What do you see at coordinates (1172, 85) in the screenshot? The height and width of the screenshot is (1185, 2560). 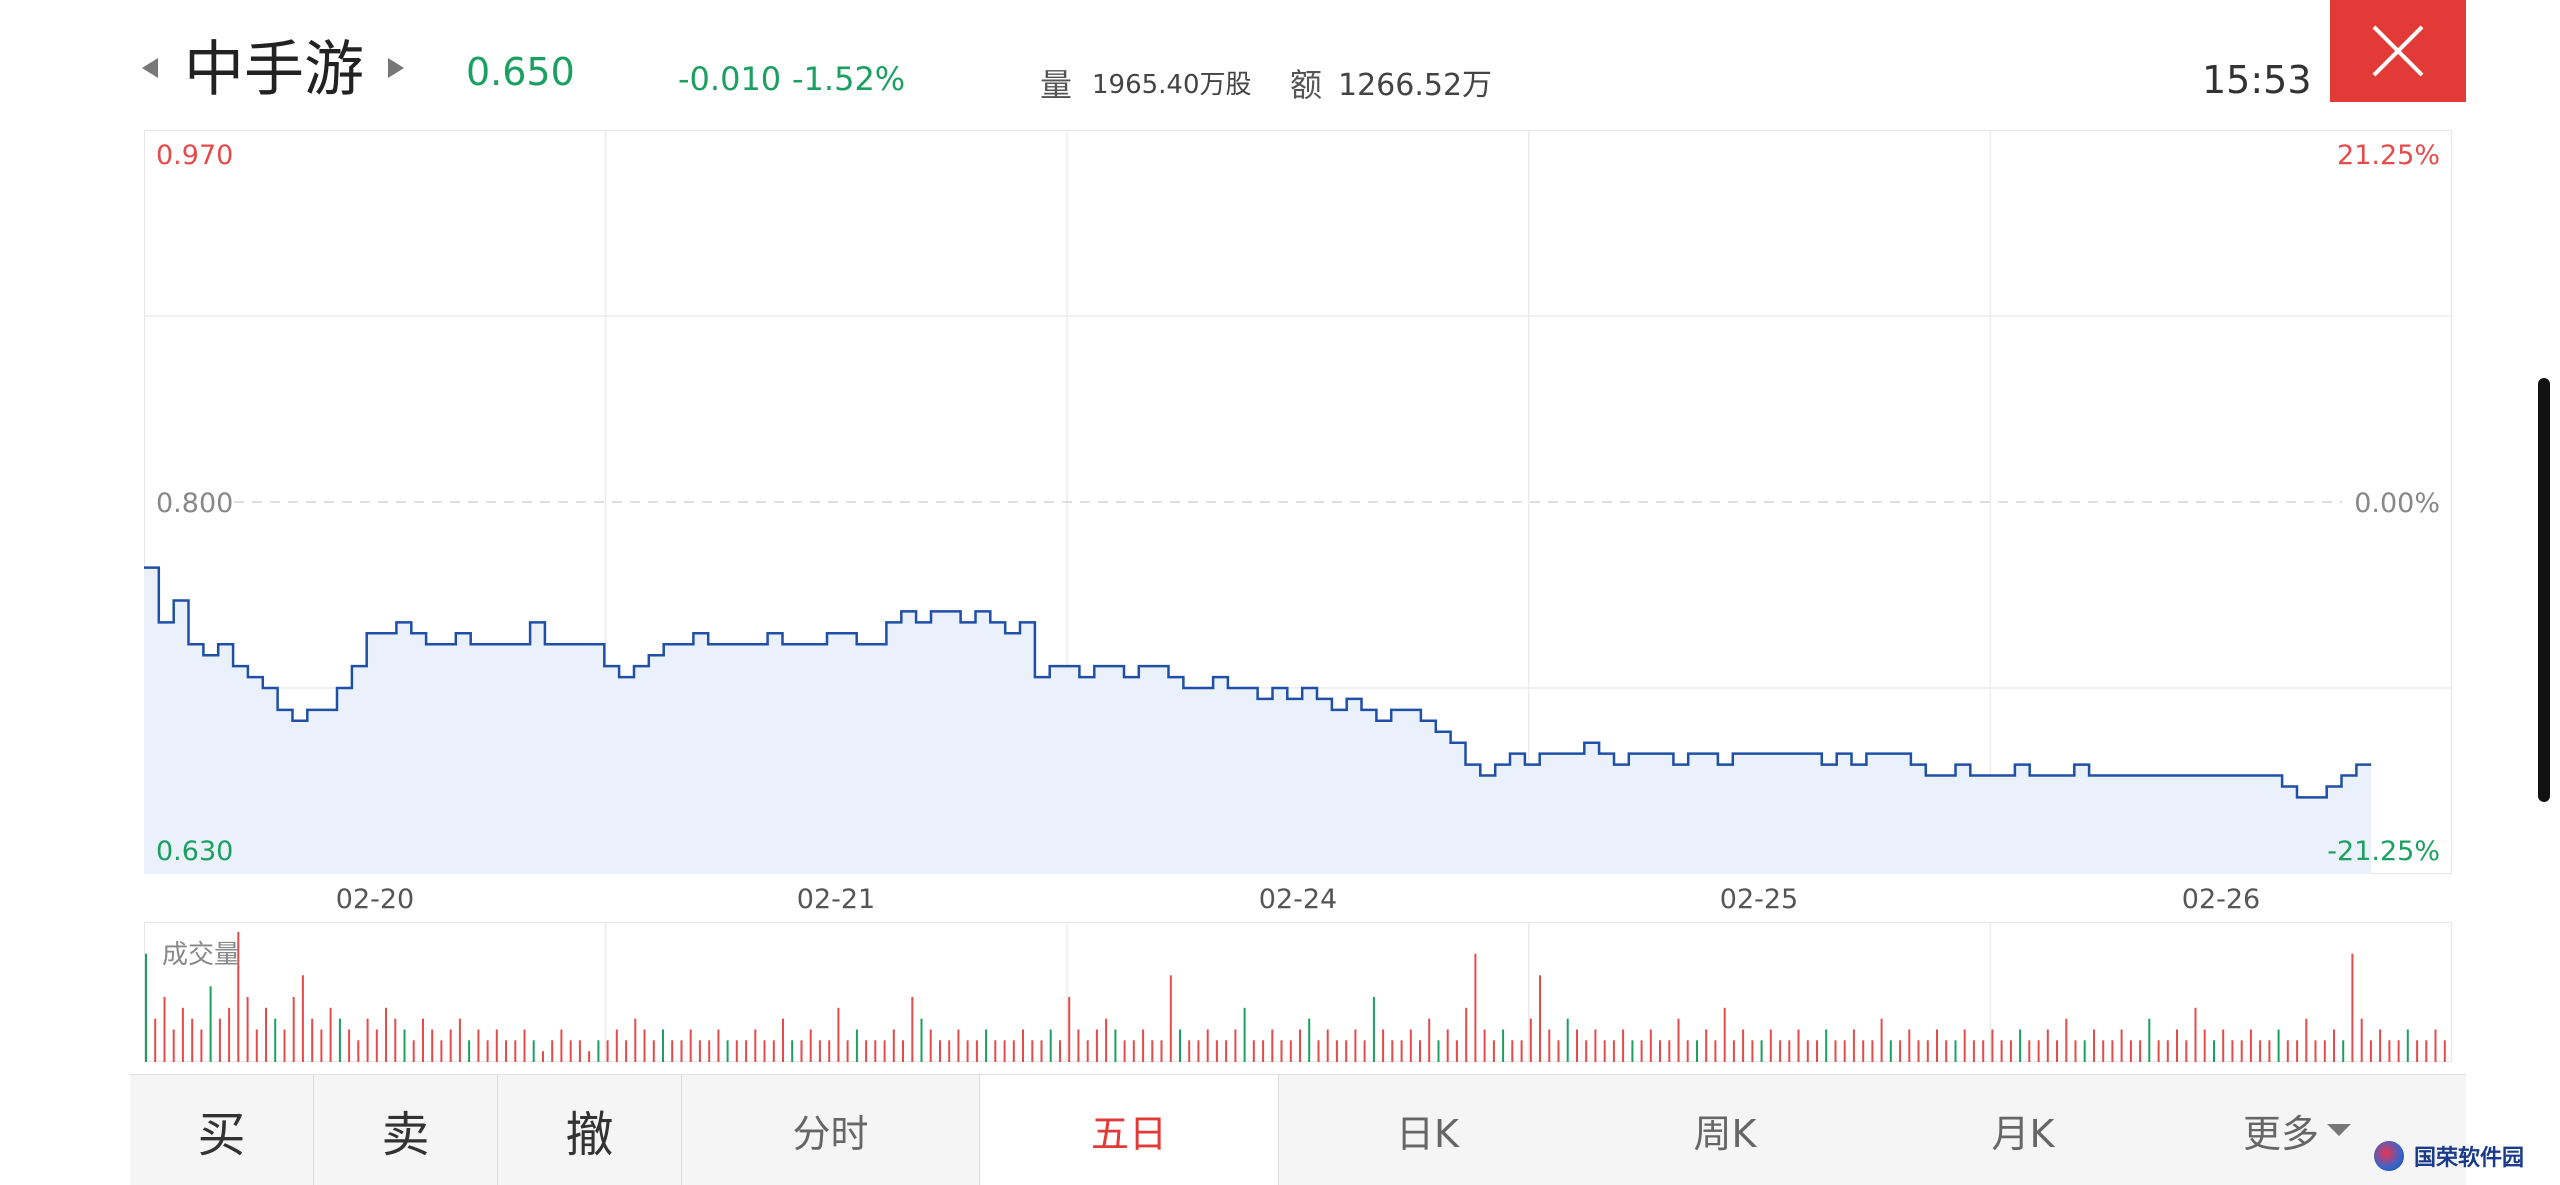 I see `volume-value: 1965.40万股` at bounding box center [1172, 85].